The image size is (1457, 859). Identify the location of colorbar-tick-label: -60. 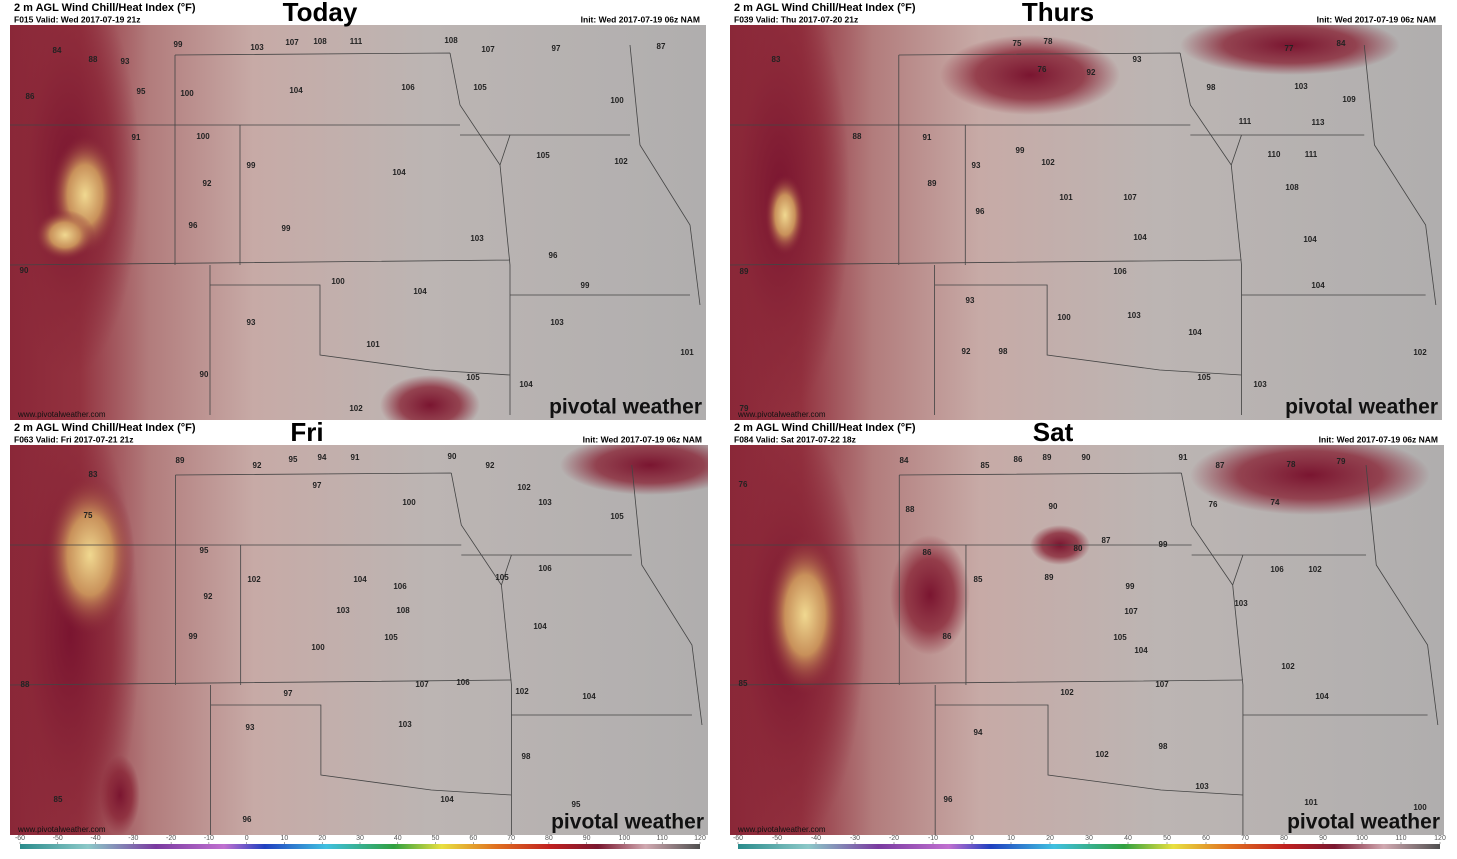
(738, 838).